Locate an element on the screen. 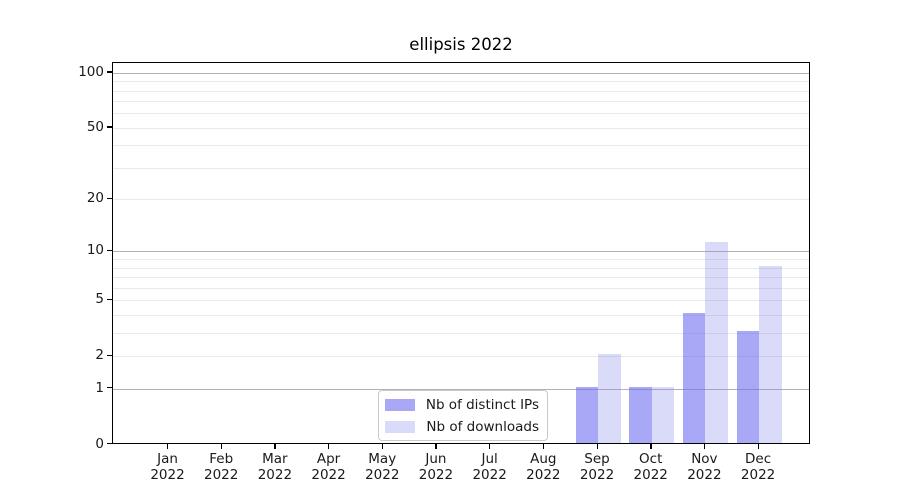 This screenshot has width=900, height=500. x-tick-label: May 2022 is located at coordinates (382, 467).